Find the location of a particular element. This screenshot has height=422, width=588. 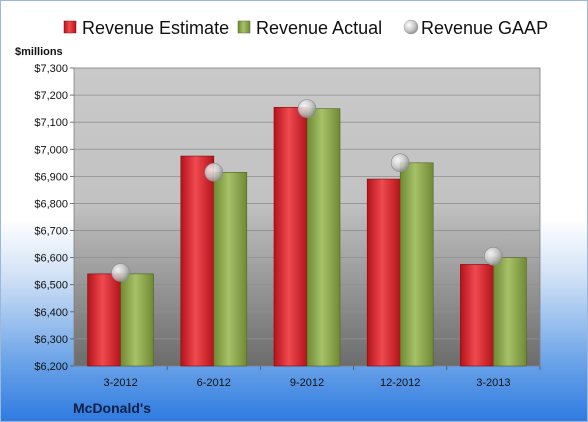

y-tick-label: $6,900 is located at coordinates (51, 177).